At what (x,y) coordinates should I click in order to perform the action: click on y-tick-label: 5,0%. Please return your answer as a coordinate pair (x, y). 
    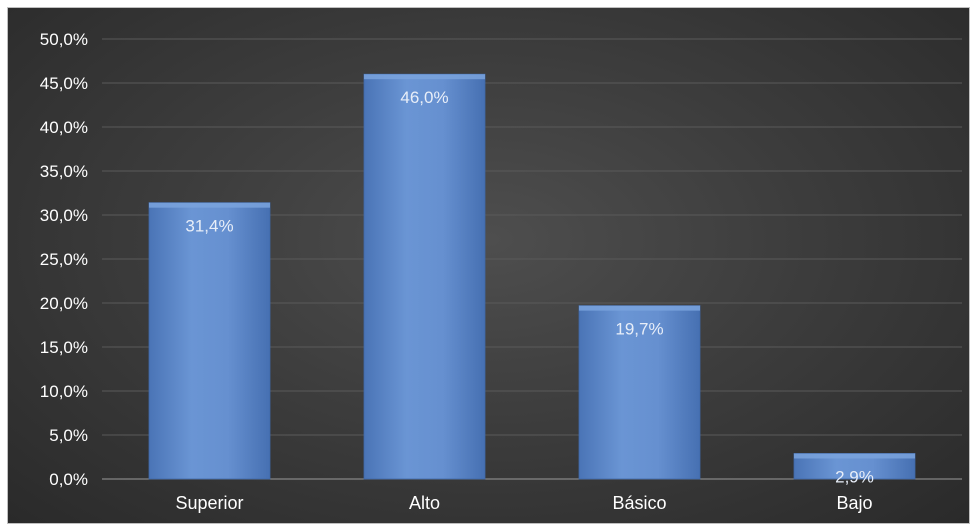
    Looking at the image, I should click on (68, 435).